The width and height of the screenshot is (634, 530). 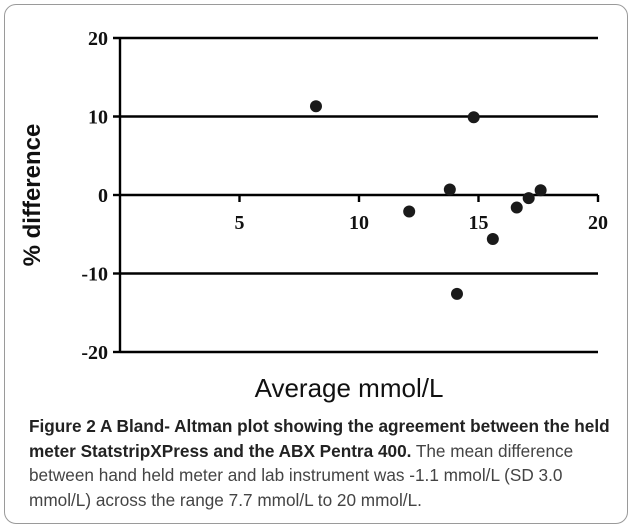 I want to click on x-tick-label: 10, so click(x=359, y=223).